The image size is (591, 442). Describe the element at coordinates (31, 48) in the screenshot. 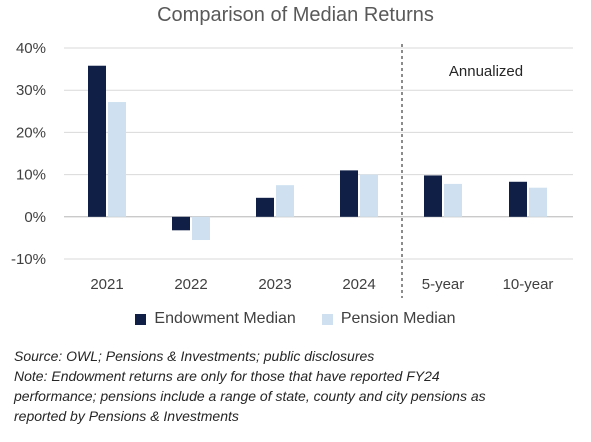

I see `y-tick-label: 40%` at that location.